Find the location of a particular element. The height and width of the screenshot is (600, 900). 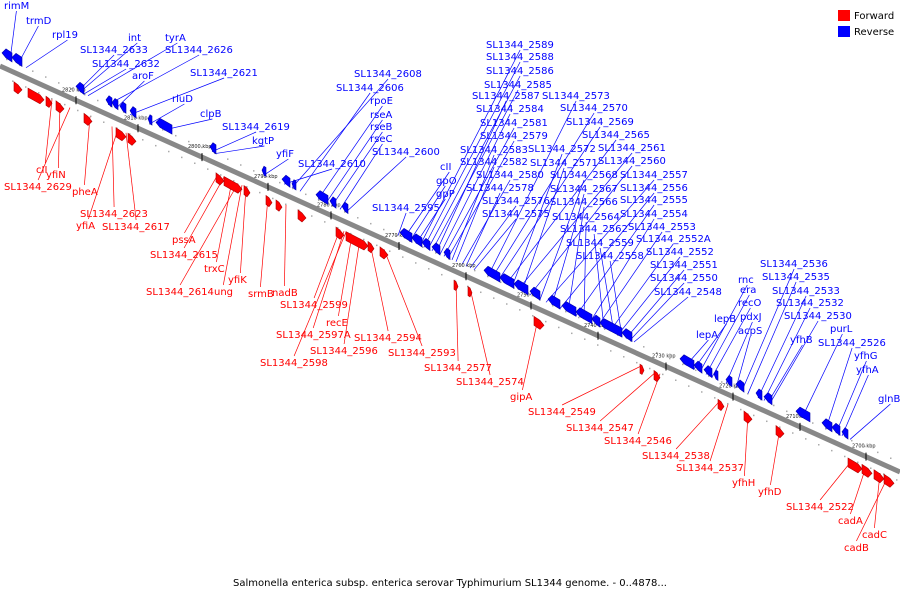

gene-label: SL1344_2554 is located at coordinates (654, 214).